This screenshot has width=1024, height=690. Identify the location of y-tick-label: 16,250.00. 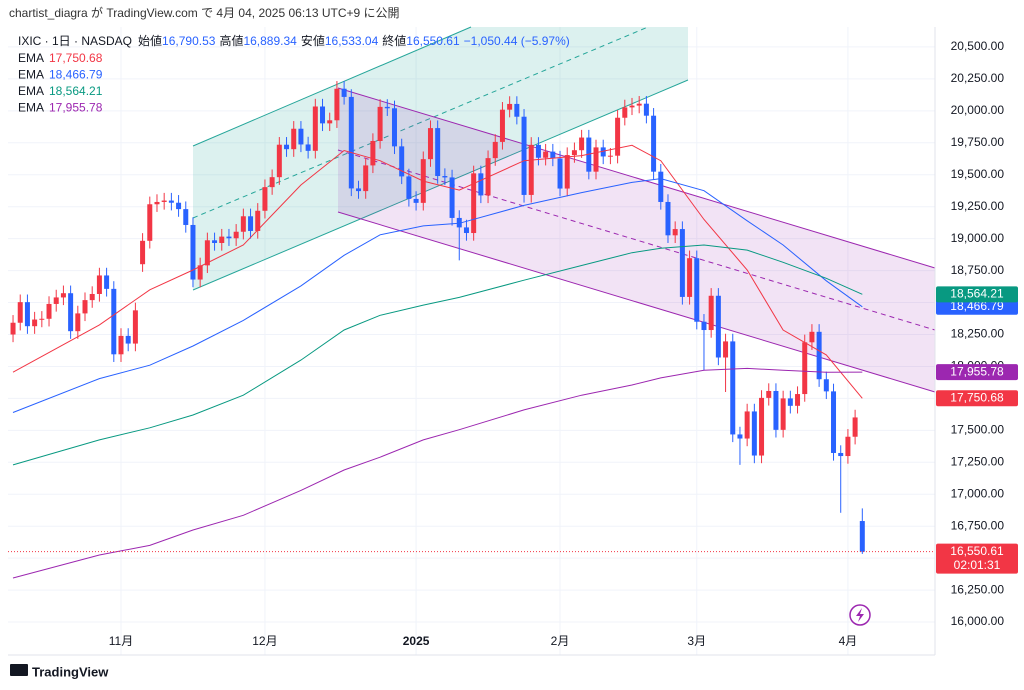
(978, 589).